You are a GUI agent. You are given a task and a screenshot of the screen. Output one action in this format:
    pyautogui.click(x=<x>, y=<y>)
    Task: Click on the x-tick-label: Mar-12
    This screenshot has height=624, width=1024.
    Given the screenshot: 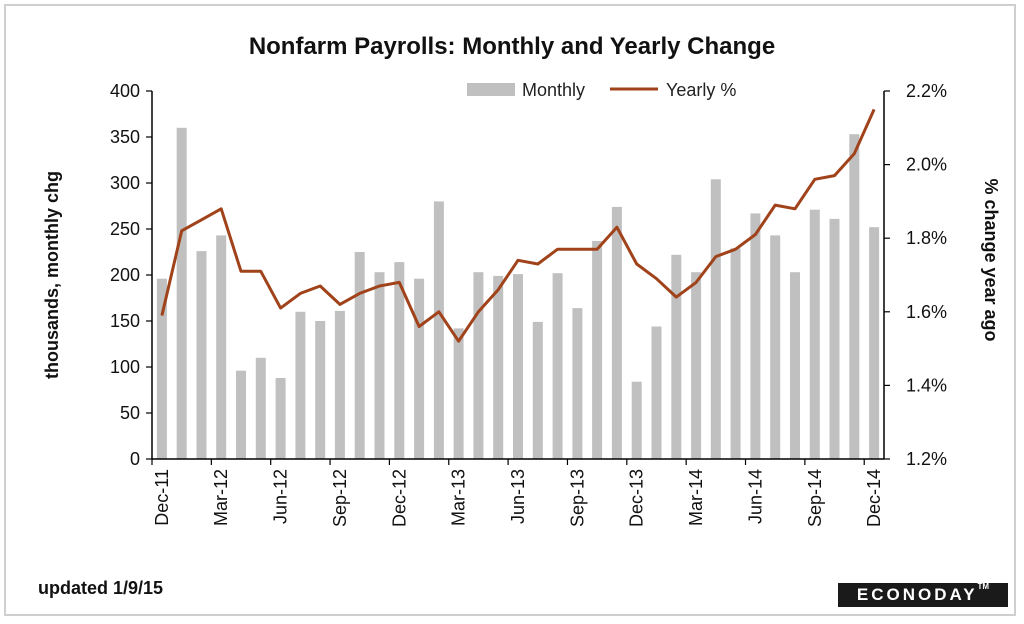 What is the action you would take?
    pyautogui.click(x=221, y=497)
    